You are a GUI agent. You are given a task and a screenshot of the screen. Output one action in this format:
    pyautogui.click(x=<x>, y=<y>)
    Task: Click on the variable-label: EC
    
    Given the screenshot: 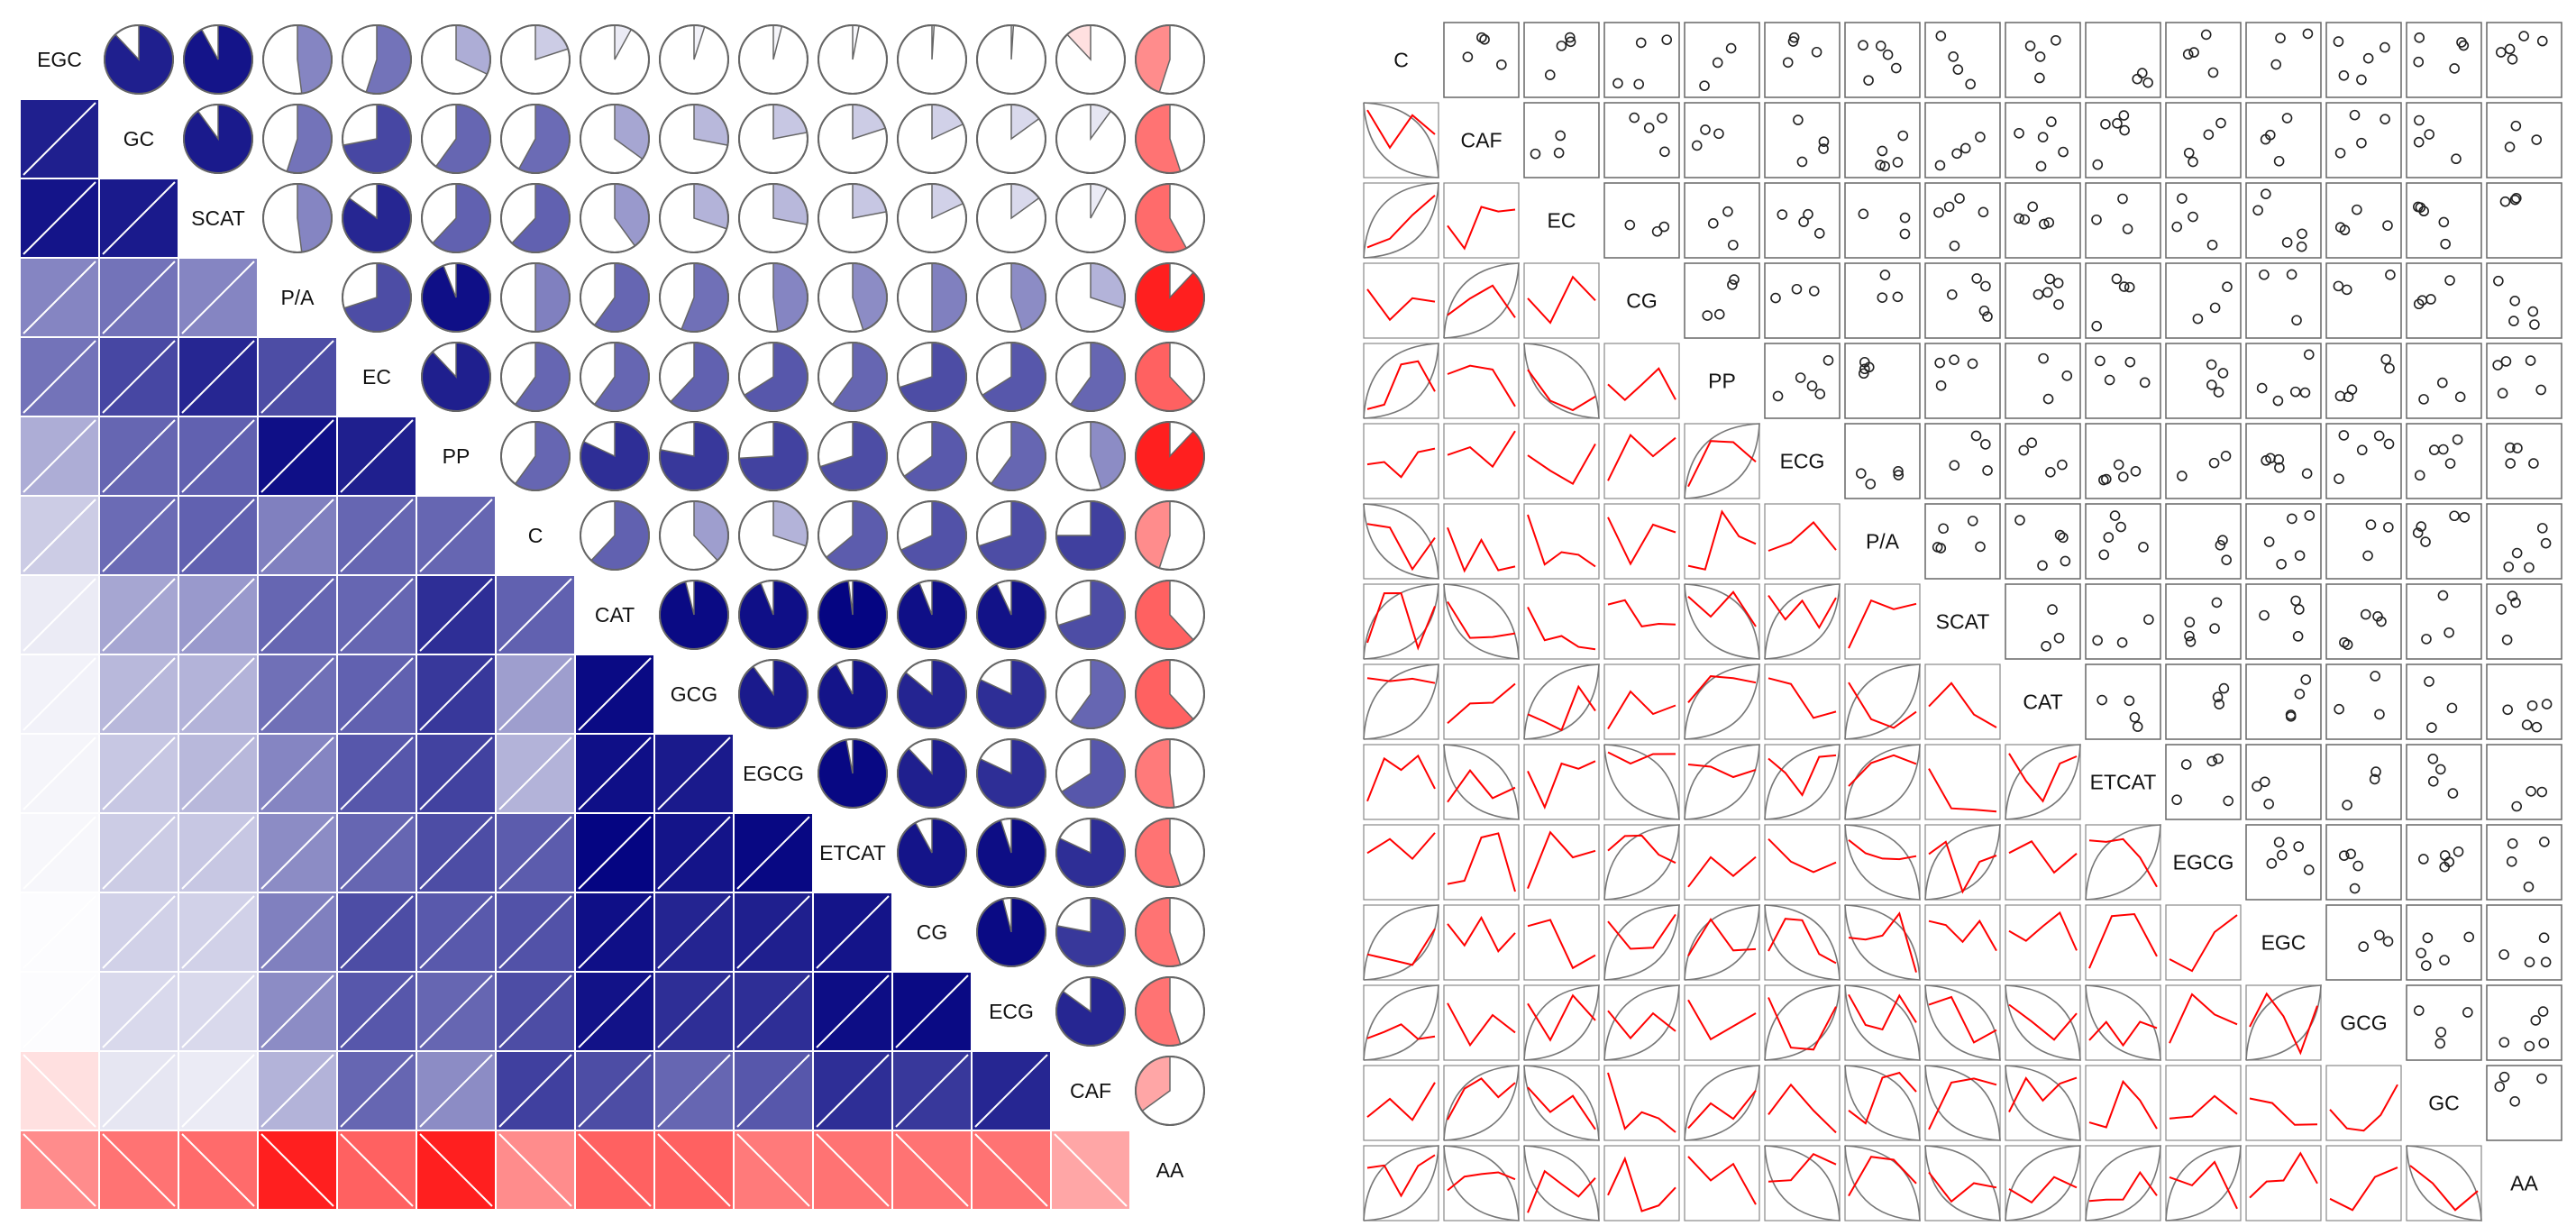 What is the action you would take?
    pyautogui.click(x=376, y=377)
    